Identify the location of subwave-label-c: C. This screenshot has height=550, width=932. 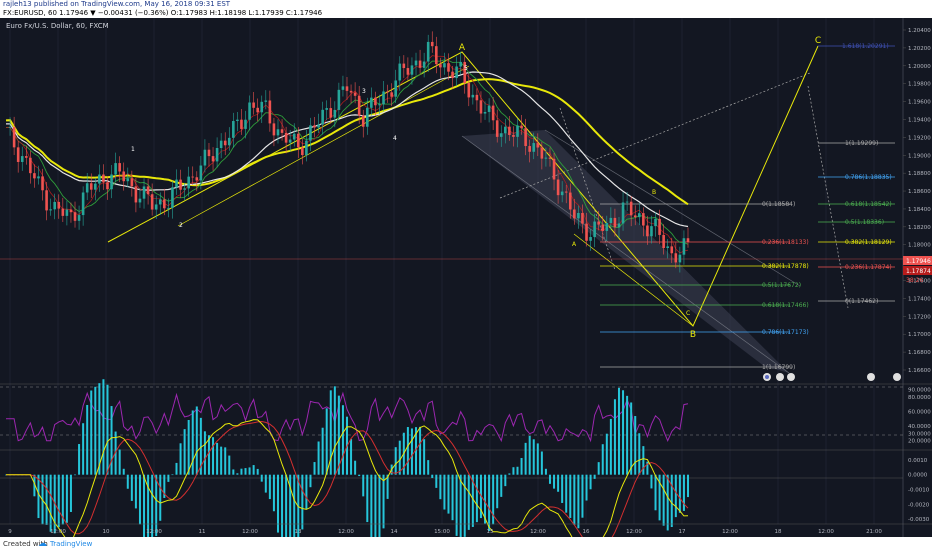
(688, 313).